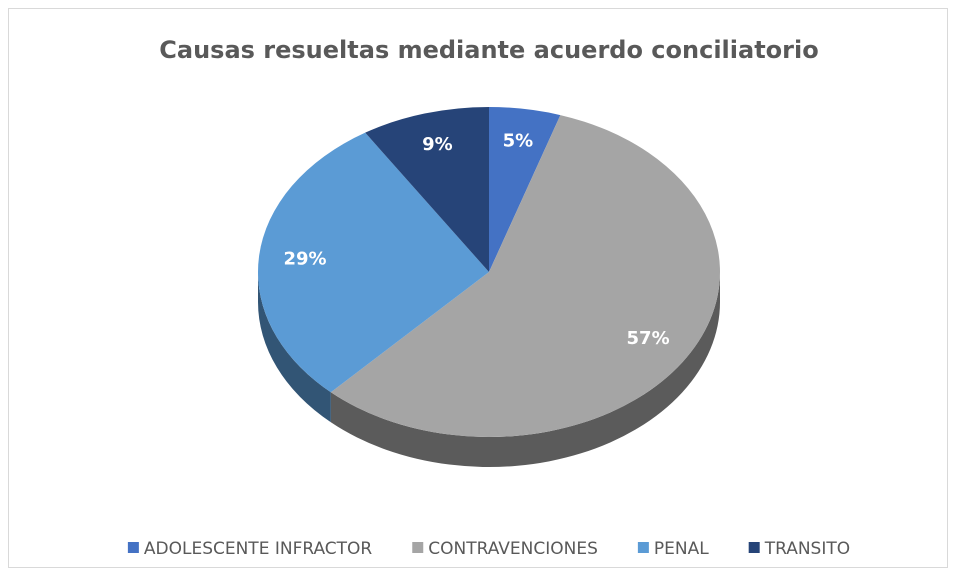 This screenshot has height=577, width=956. What do you see at coordinates (513, 549) in the screenshot?
I see `legend-label: CONTRAVENCIONES` at bounding box center [513, 549].